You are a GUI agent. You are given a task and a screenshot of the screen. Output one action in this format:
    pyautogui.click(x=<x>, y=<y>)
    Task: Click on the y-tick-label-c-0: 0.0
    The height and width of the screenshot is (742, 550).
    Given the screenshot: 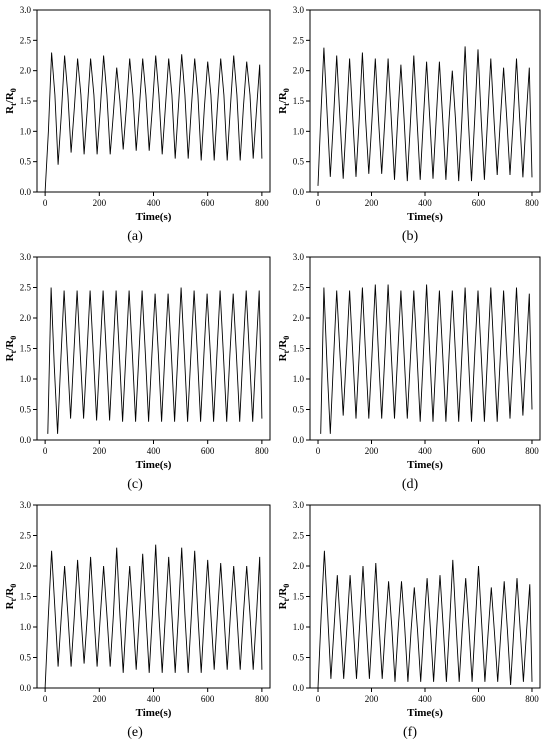 What is the action you would take?
    pyautogui.click(x=26, y=440)
    